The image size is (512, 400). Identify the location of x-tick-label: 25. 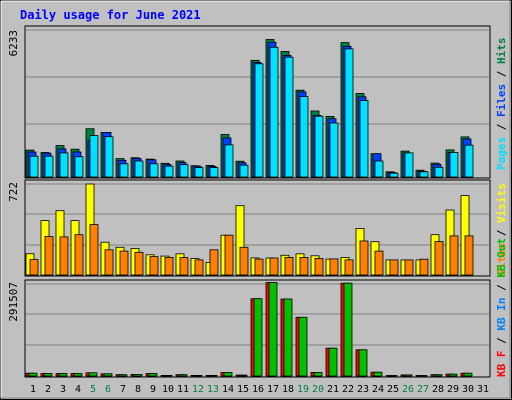
(393, 389).